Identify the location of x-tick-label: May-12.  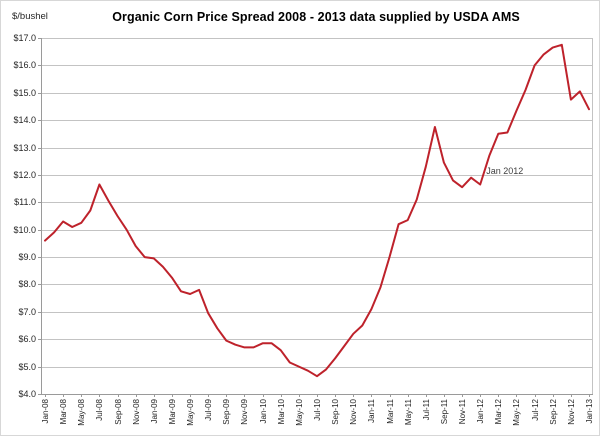
(516, 412).